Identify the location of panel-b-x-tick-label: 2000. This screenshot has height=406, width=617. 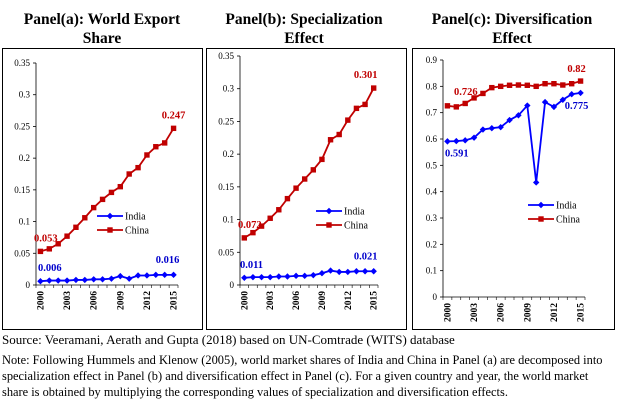
(245, 300).